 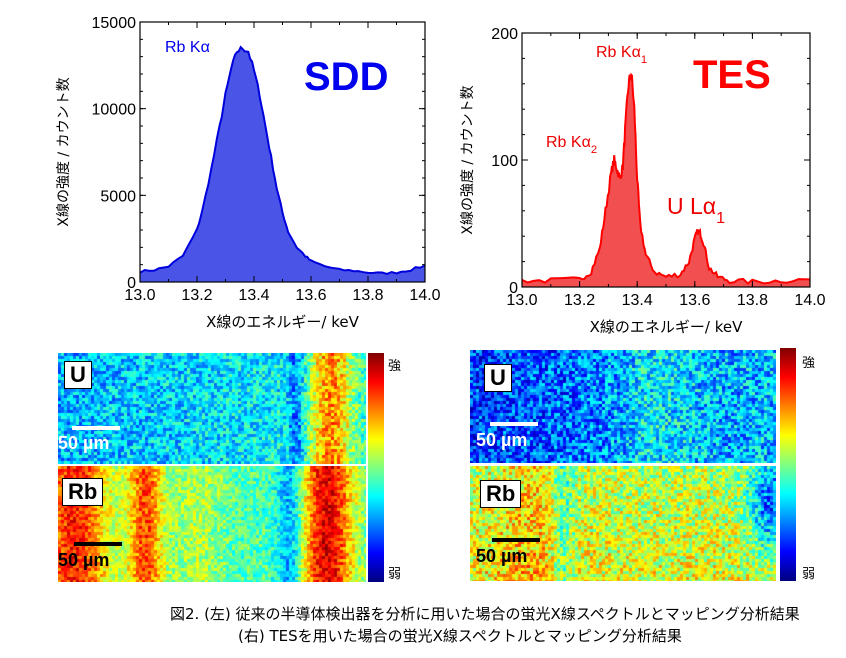 What do you see at coordinates (376, 467) in the screenshot?
I see `colorbar-left` at bounding box center [376, 467].